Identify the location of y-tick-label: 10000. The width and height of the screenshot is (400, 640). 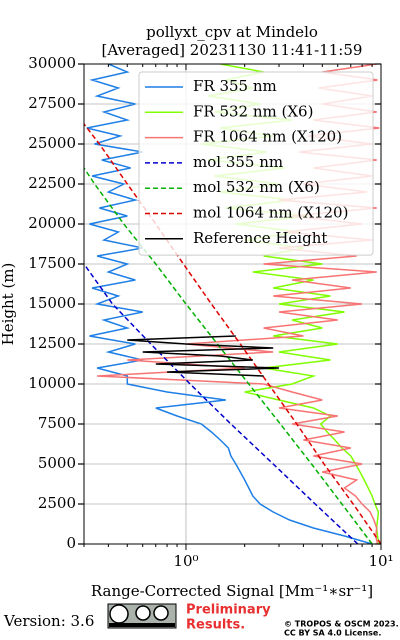
(52, 383).